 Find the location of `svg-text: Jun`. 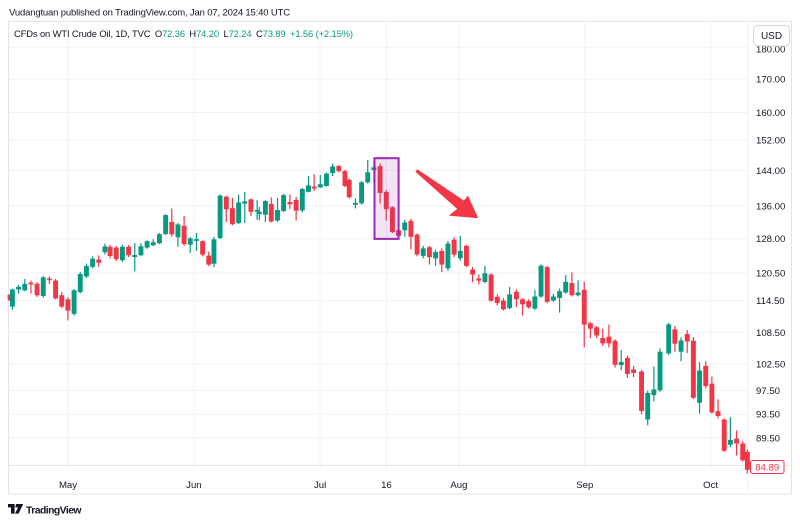

svg-text: Jun is located at coordinates (193, 485).